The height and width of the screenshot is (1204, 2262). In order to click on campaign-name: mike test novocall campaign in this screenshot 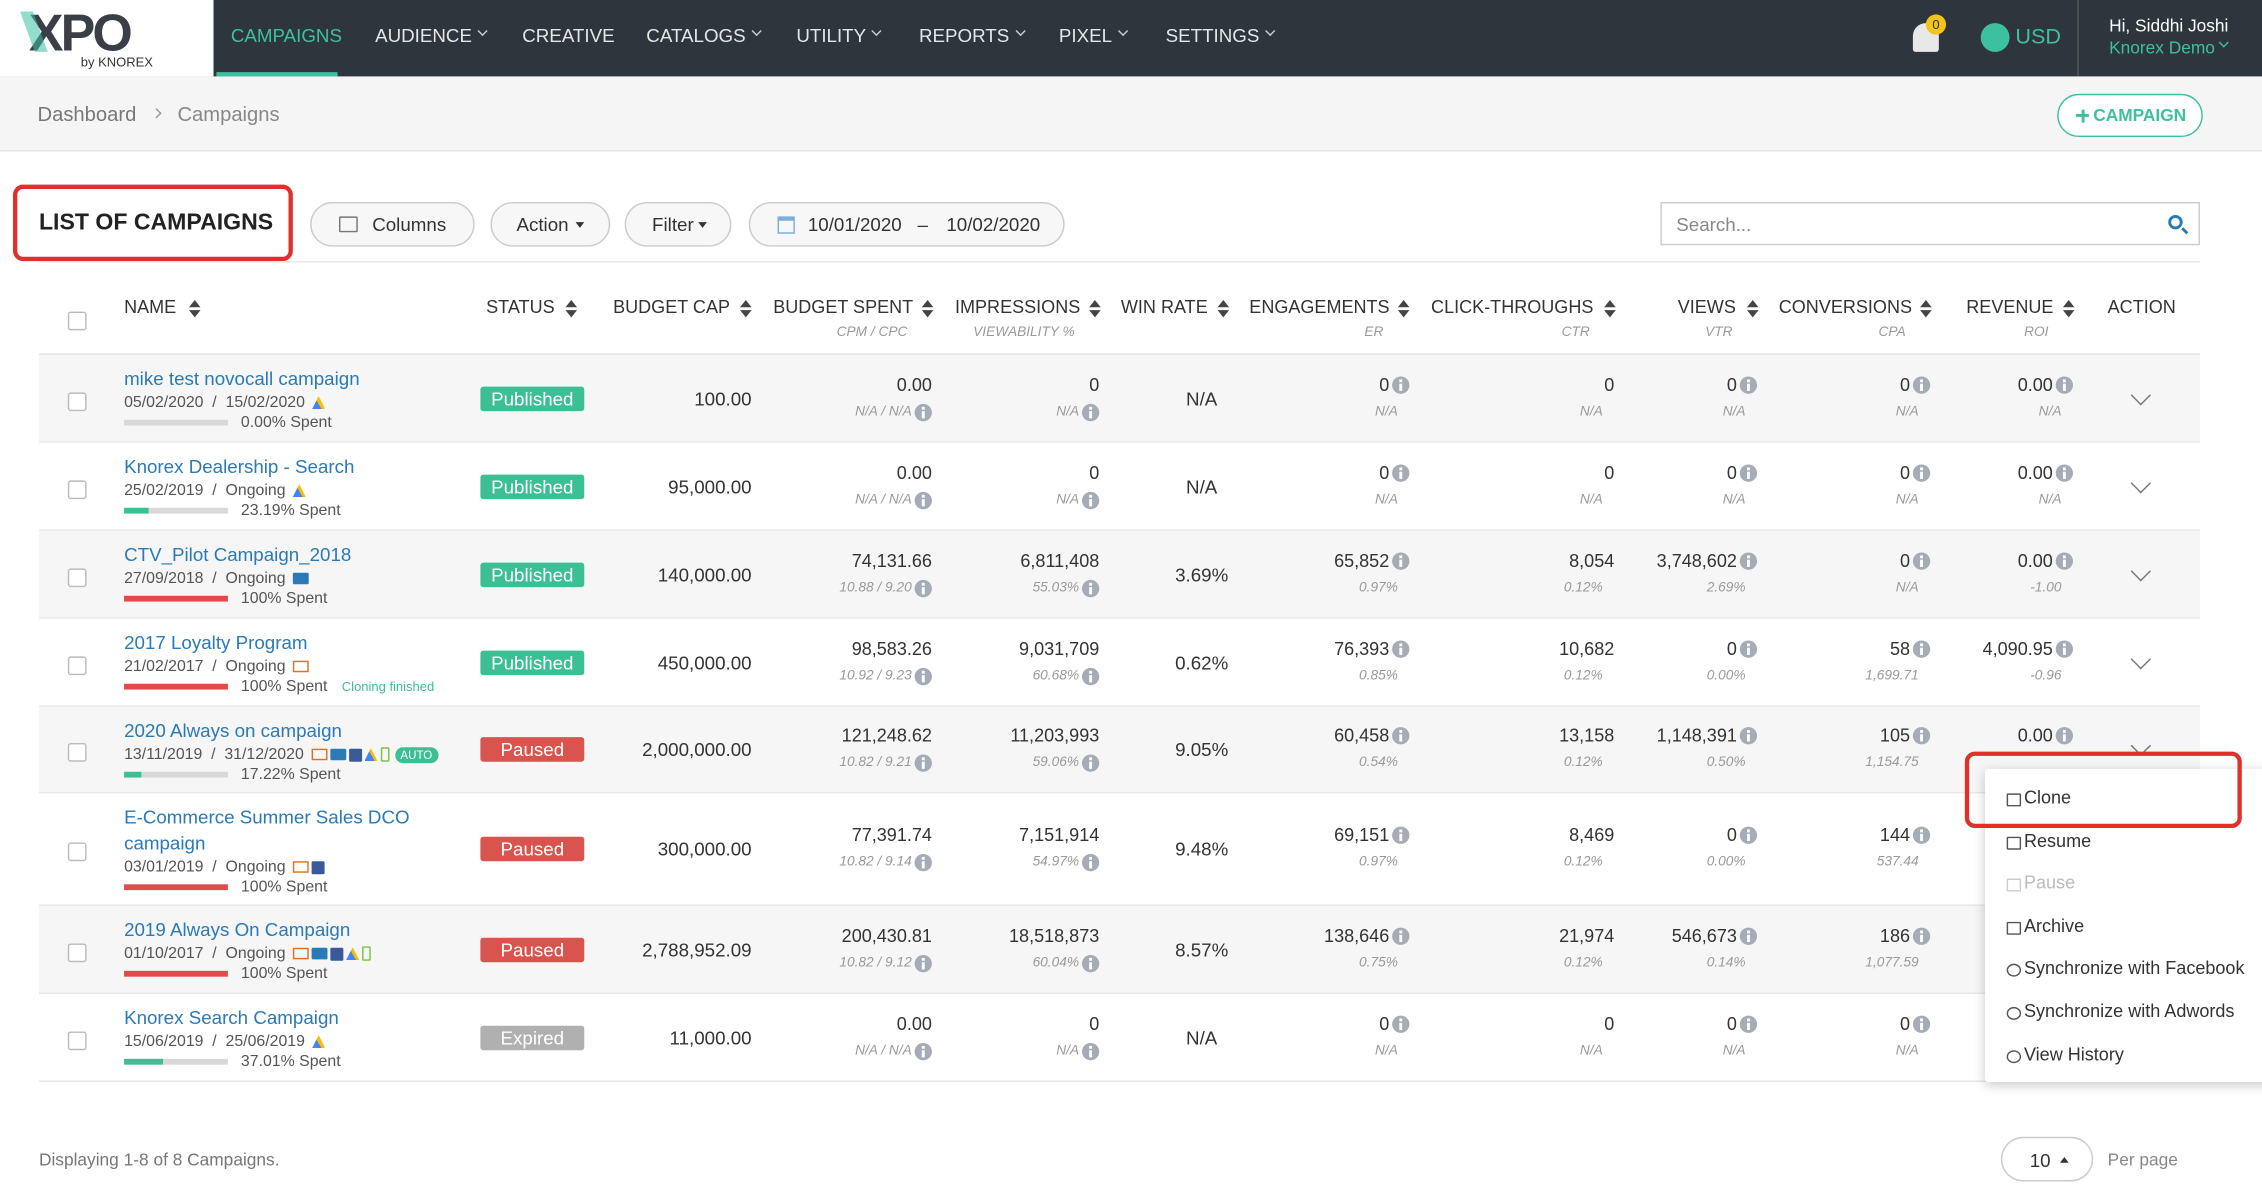, I will do `click(242, 378)`.